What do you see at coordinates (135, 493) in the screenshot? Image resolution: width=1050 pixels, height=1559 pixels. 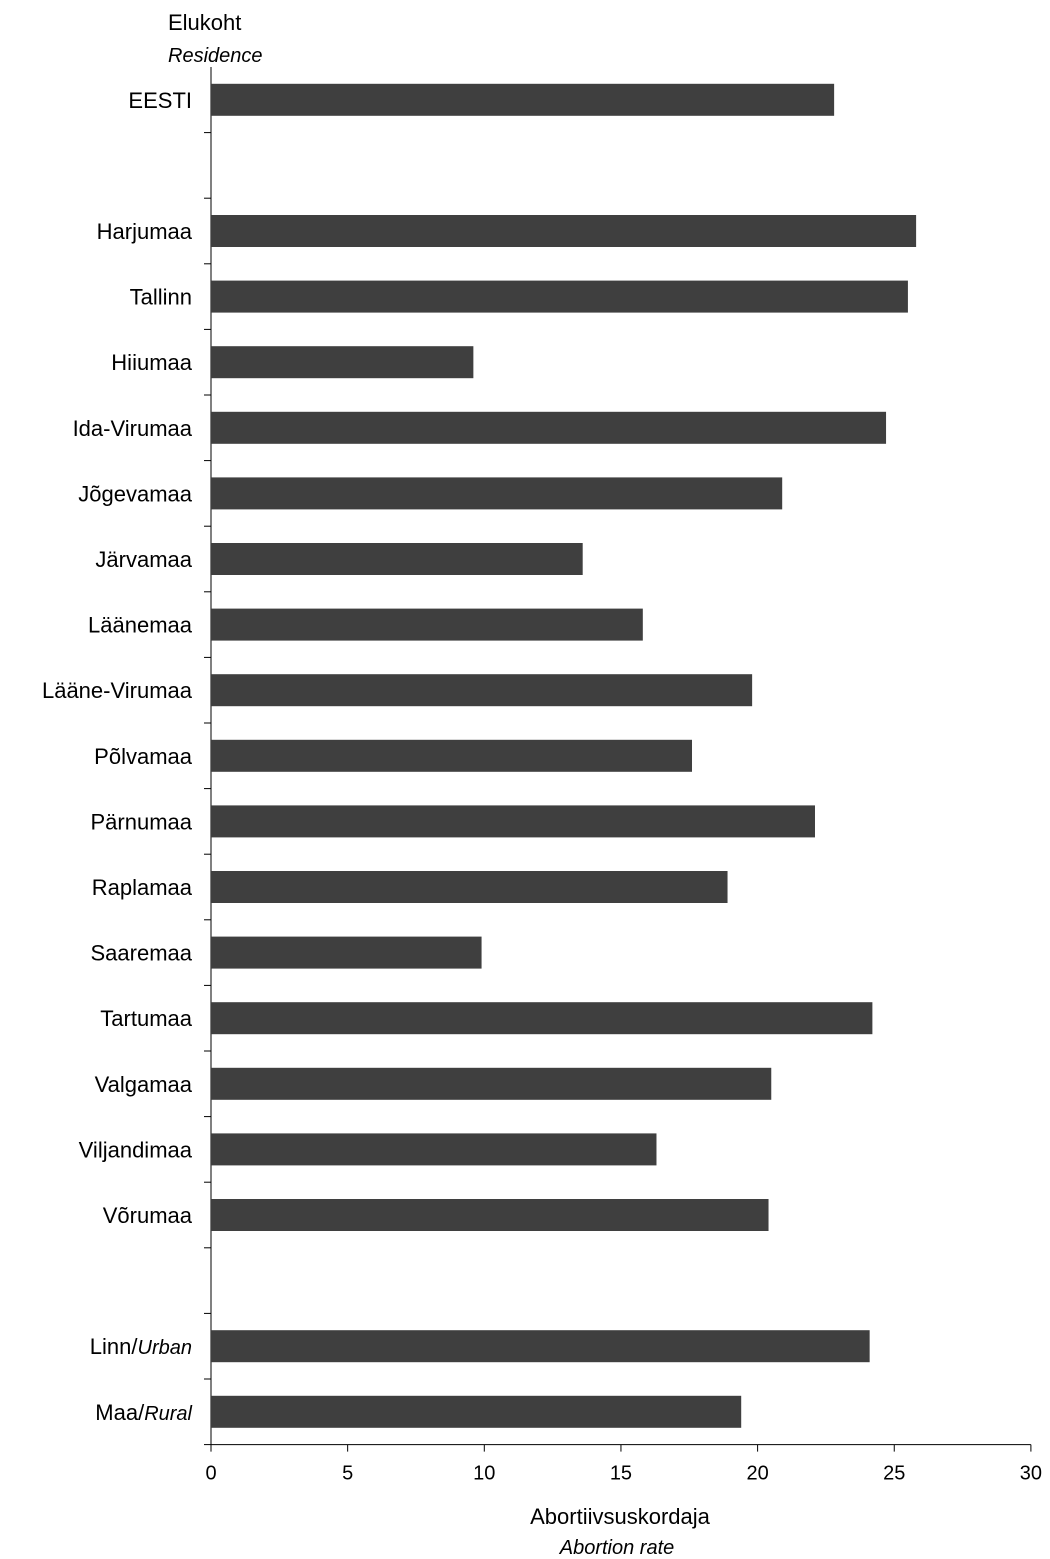 I see `category-label: Jõgevamaa` at bounding box center [135, 493].